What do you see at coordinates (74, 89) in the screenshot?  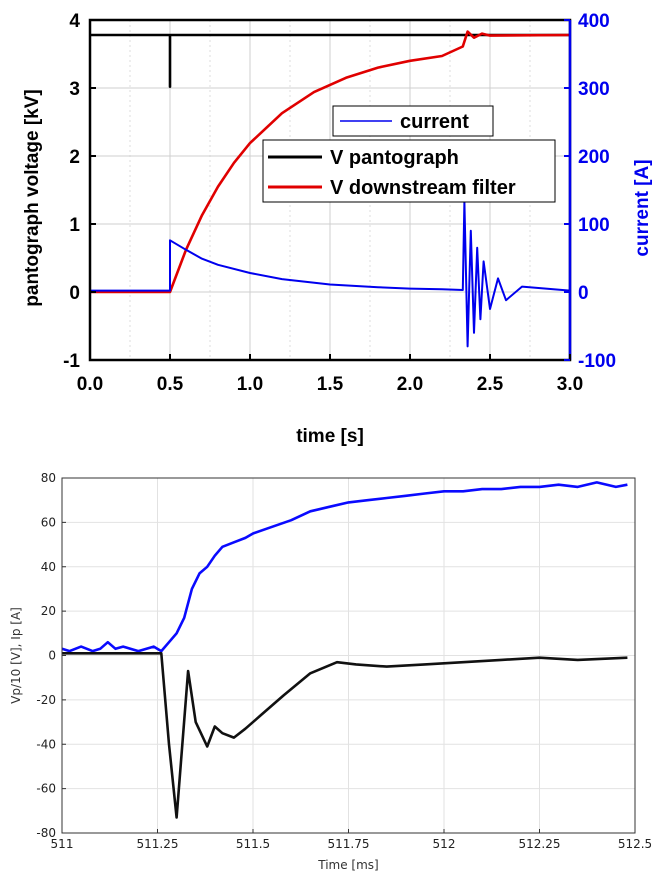 I see `y-left-tick-label: 3` at bounding box center [74, 89].